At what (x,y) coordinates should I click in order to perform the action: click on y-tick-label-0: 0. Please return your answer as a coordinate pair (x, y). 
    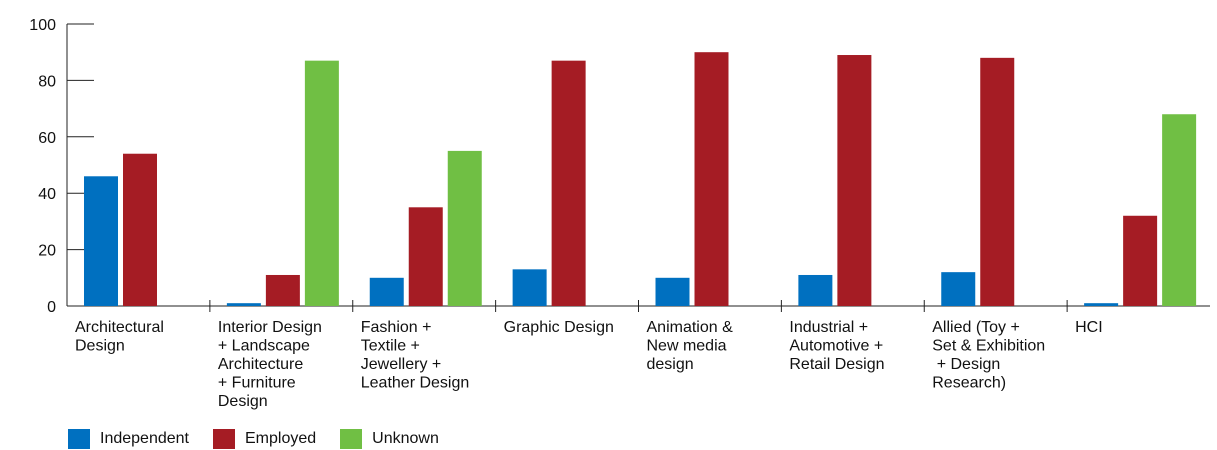
    Looking at the image, I should click on (51, 307).